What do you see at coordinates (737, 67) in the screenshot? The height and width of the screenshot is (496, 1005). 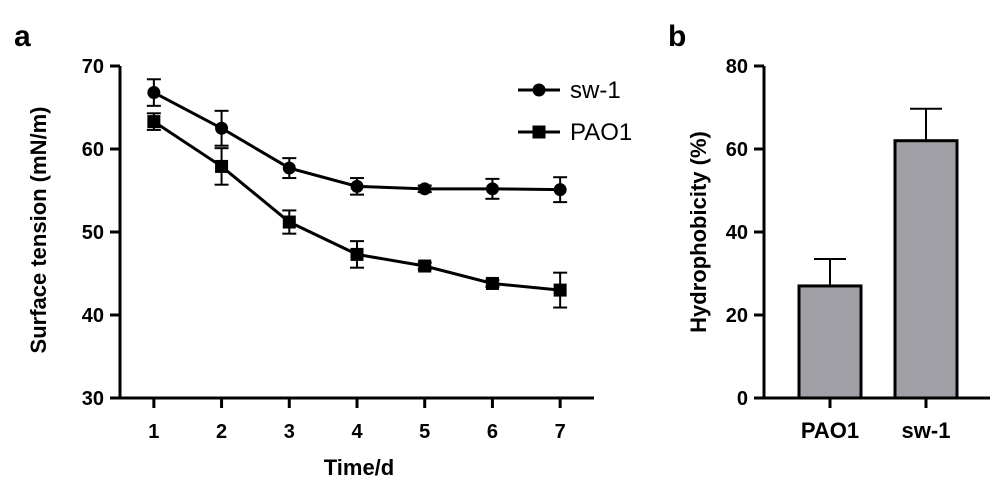 I see `y-tick-label: 80` at bounding box center [737, 67].